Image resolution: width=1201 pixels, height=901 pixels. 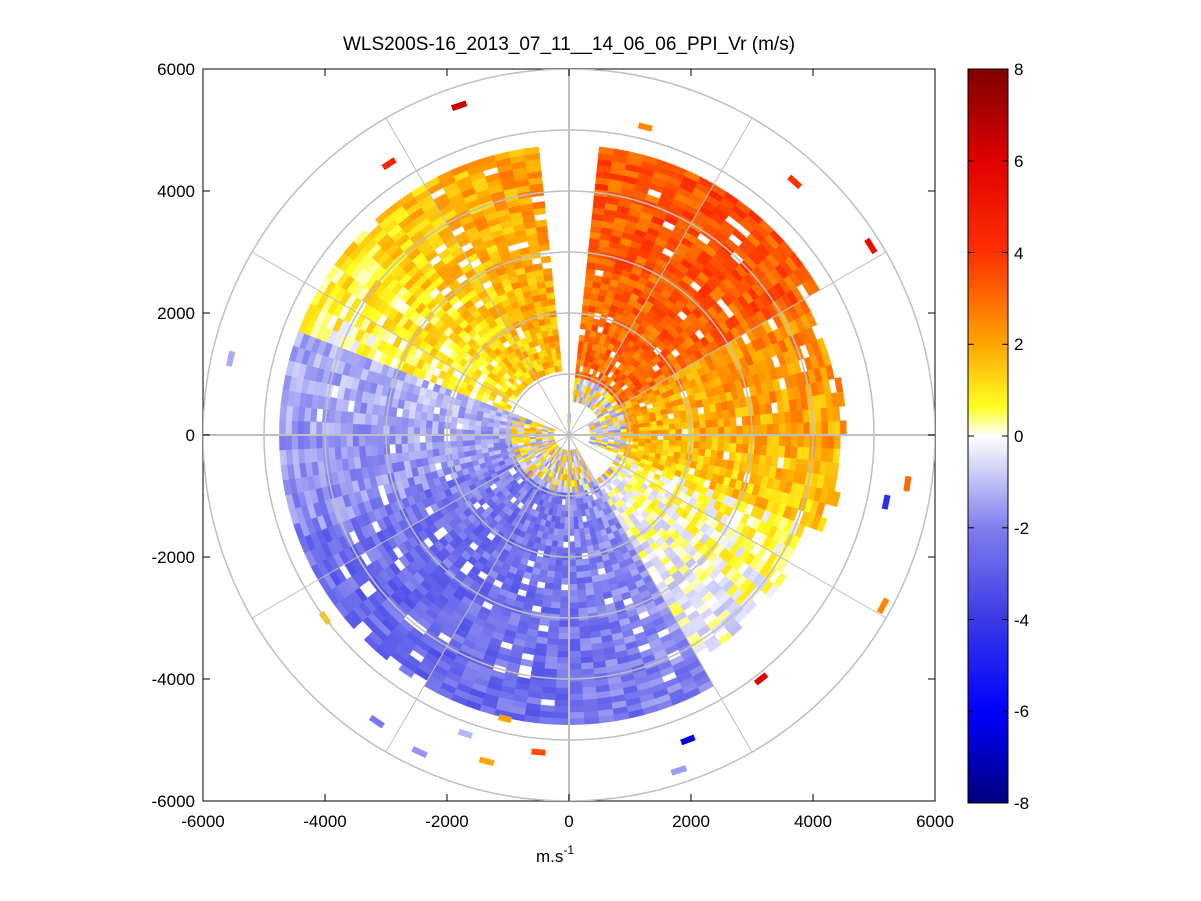 I want to click on x-tick-label: -4000, so click(x=324, y=821).